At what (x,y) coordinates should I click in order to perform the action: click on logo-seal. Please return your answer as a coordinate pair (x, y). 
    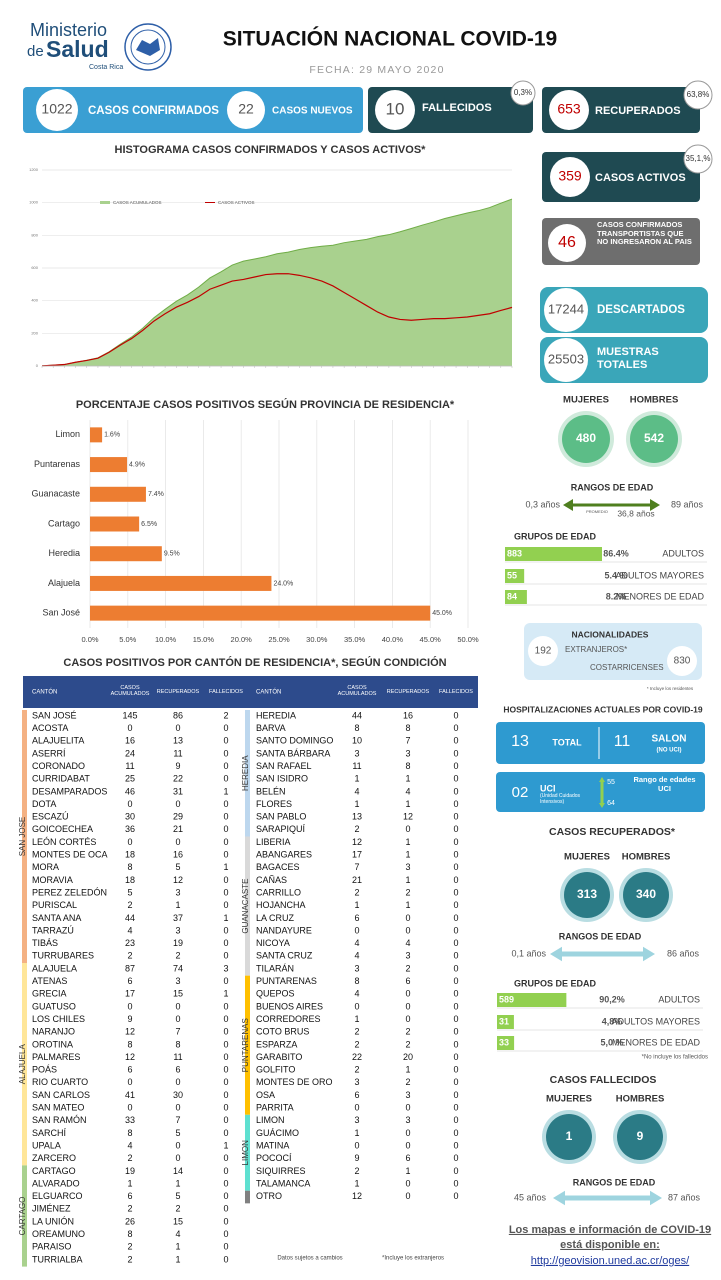
    Looking at the image, I should click on (148, 47).